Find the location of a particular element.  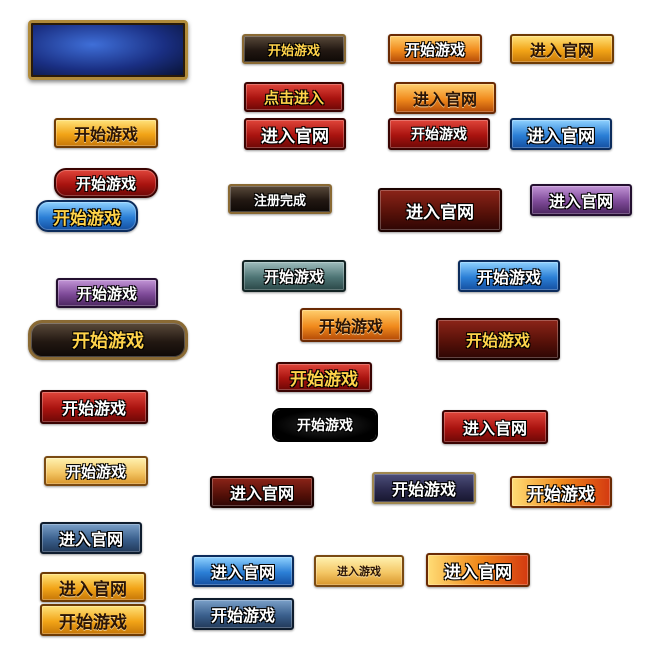

enter-site-darkred-2-button: 进入官网 is located at coordinates (262, 492).